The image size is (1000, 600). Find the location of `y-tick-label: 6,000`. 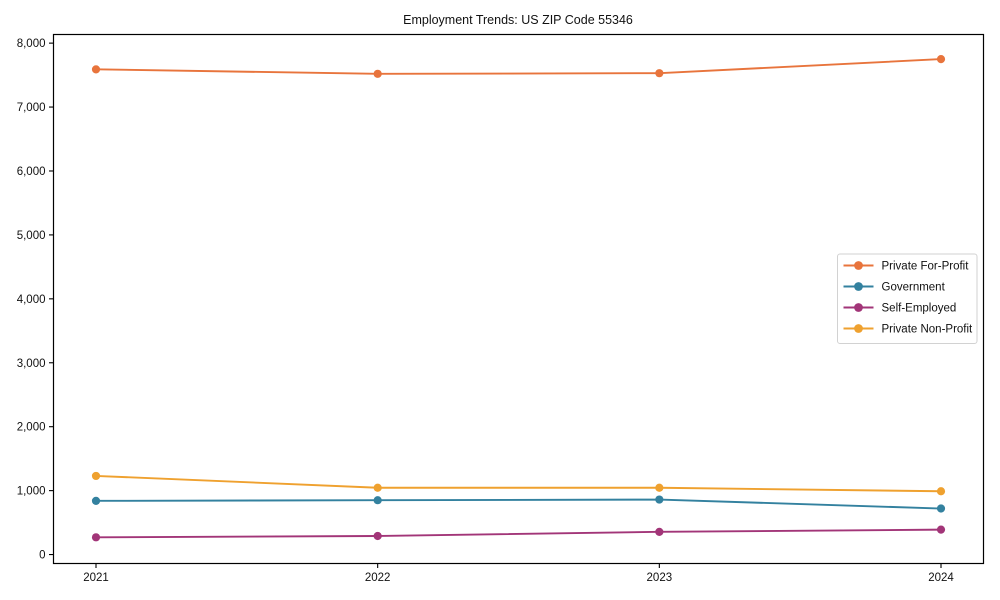

y-tick-label: 6,000 is located at coordinates (31, 172).